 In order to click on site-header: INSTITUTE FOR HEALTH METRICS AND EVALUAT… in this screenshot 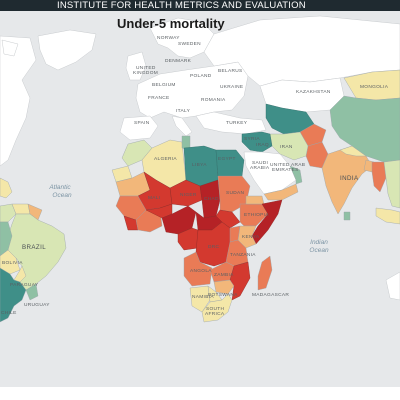, I will do `click(200, 5)`.